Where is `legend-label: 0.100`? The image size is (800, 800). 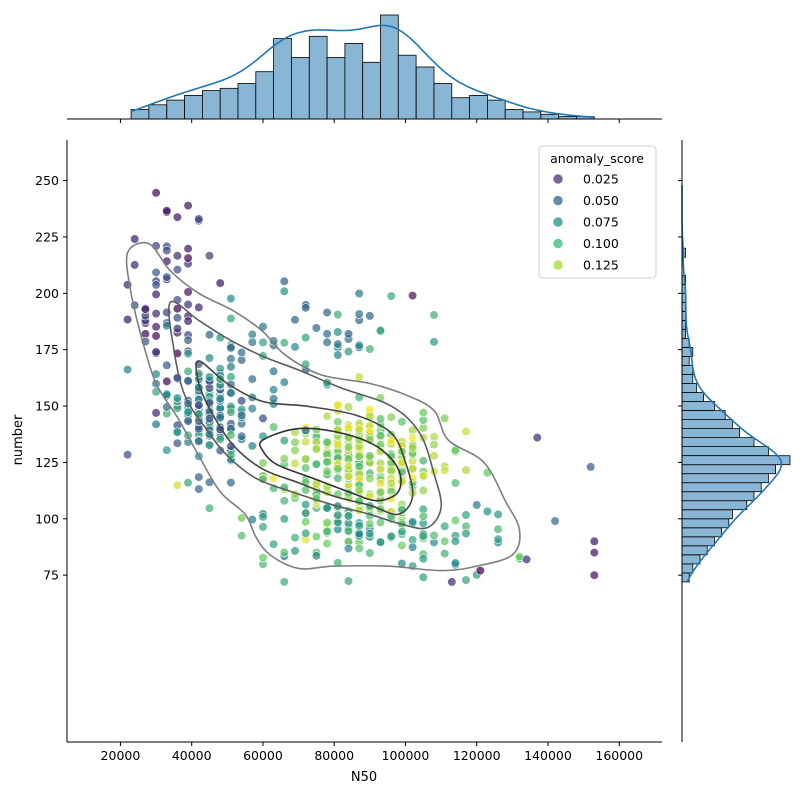
legend-label: 0.100 is located at coordinates (601, 243).